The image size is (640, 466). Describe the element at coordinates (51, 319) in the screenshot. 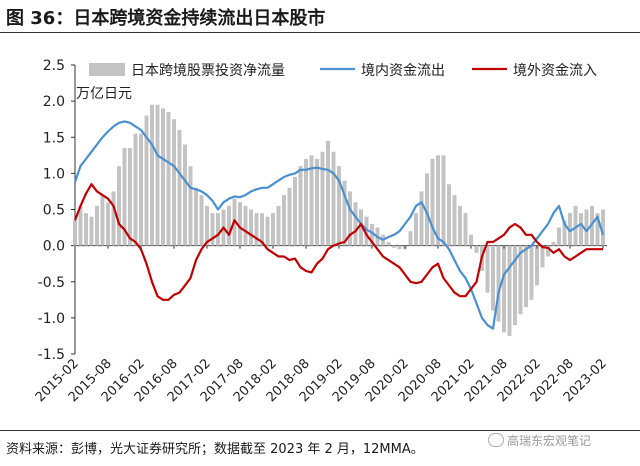

I see `y-tick-label: -1.0` at that location.